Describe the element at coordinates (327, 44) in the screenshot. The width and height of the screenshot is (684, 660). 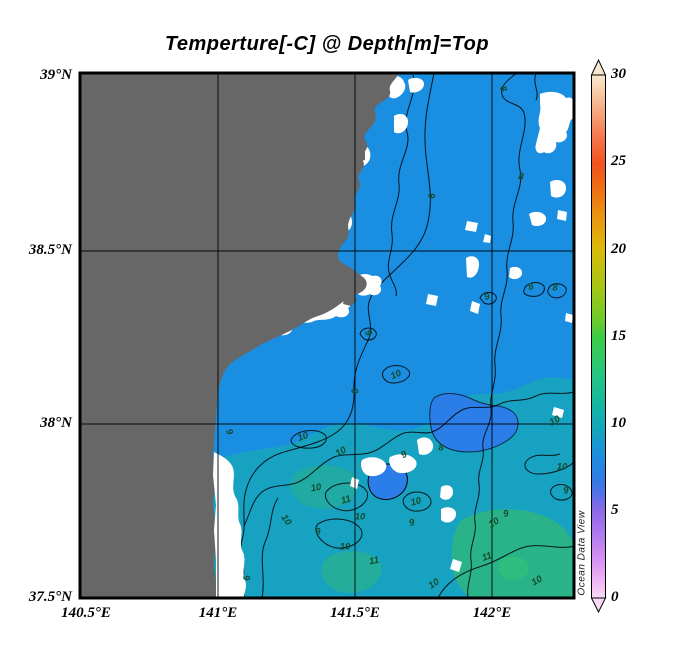
I see `plot-title: Temperture[-C] @ Depth[m]=Top` at that location.